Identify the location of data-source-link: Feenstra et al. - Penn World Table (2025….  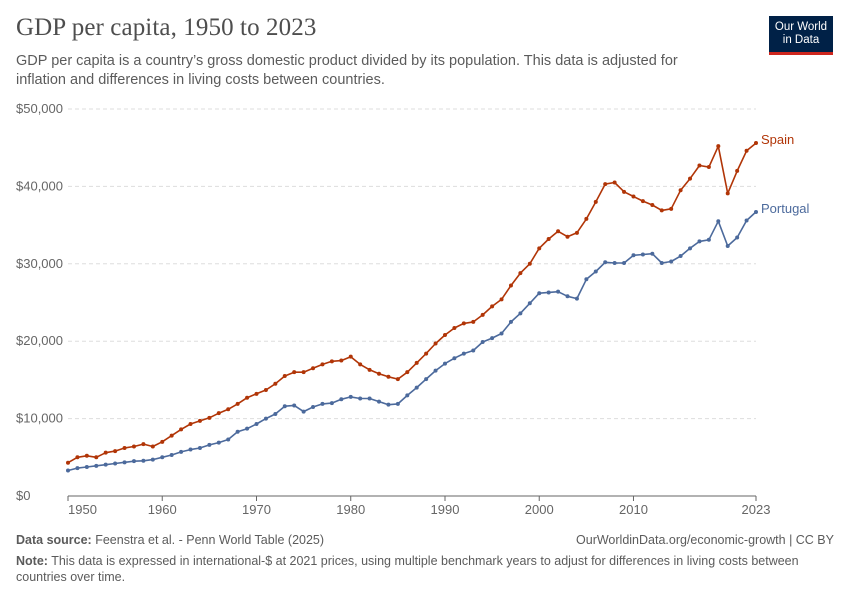
(210, 540).